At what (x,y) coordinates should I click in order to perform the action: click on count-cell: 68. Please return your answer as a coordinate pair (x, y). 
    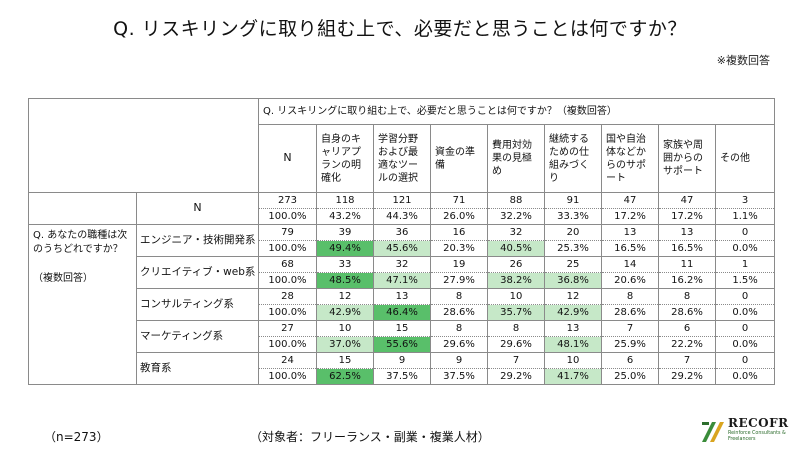
    Looking at the image, I should click on (287, 264).